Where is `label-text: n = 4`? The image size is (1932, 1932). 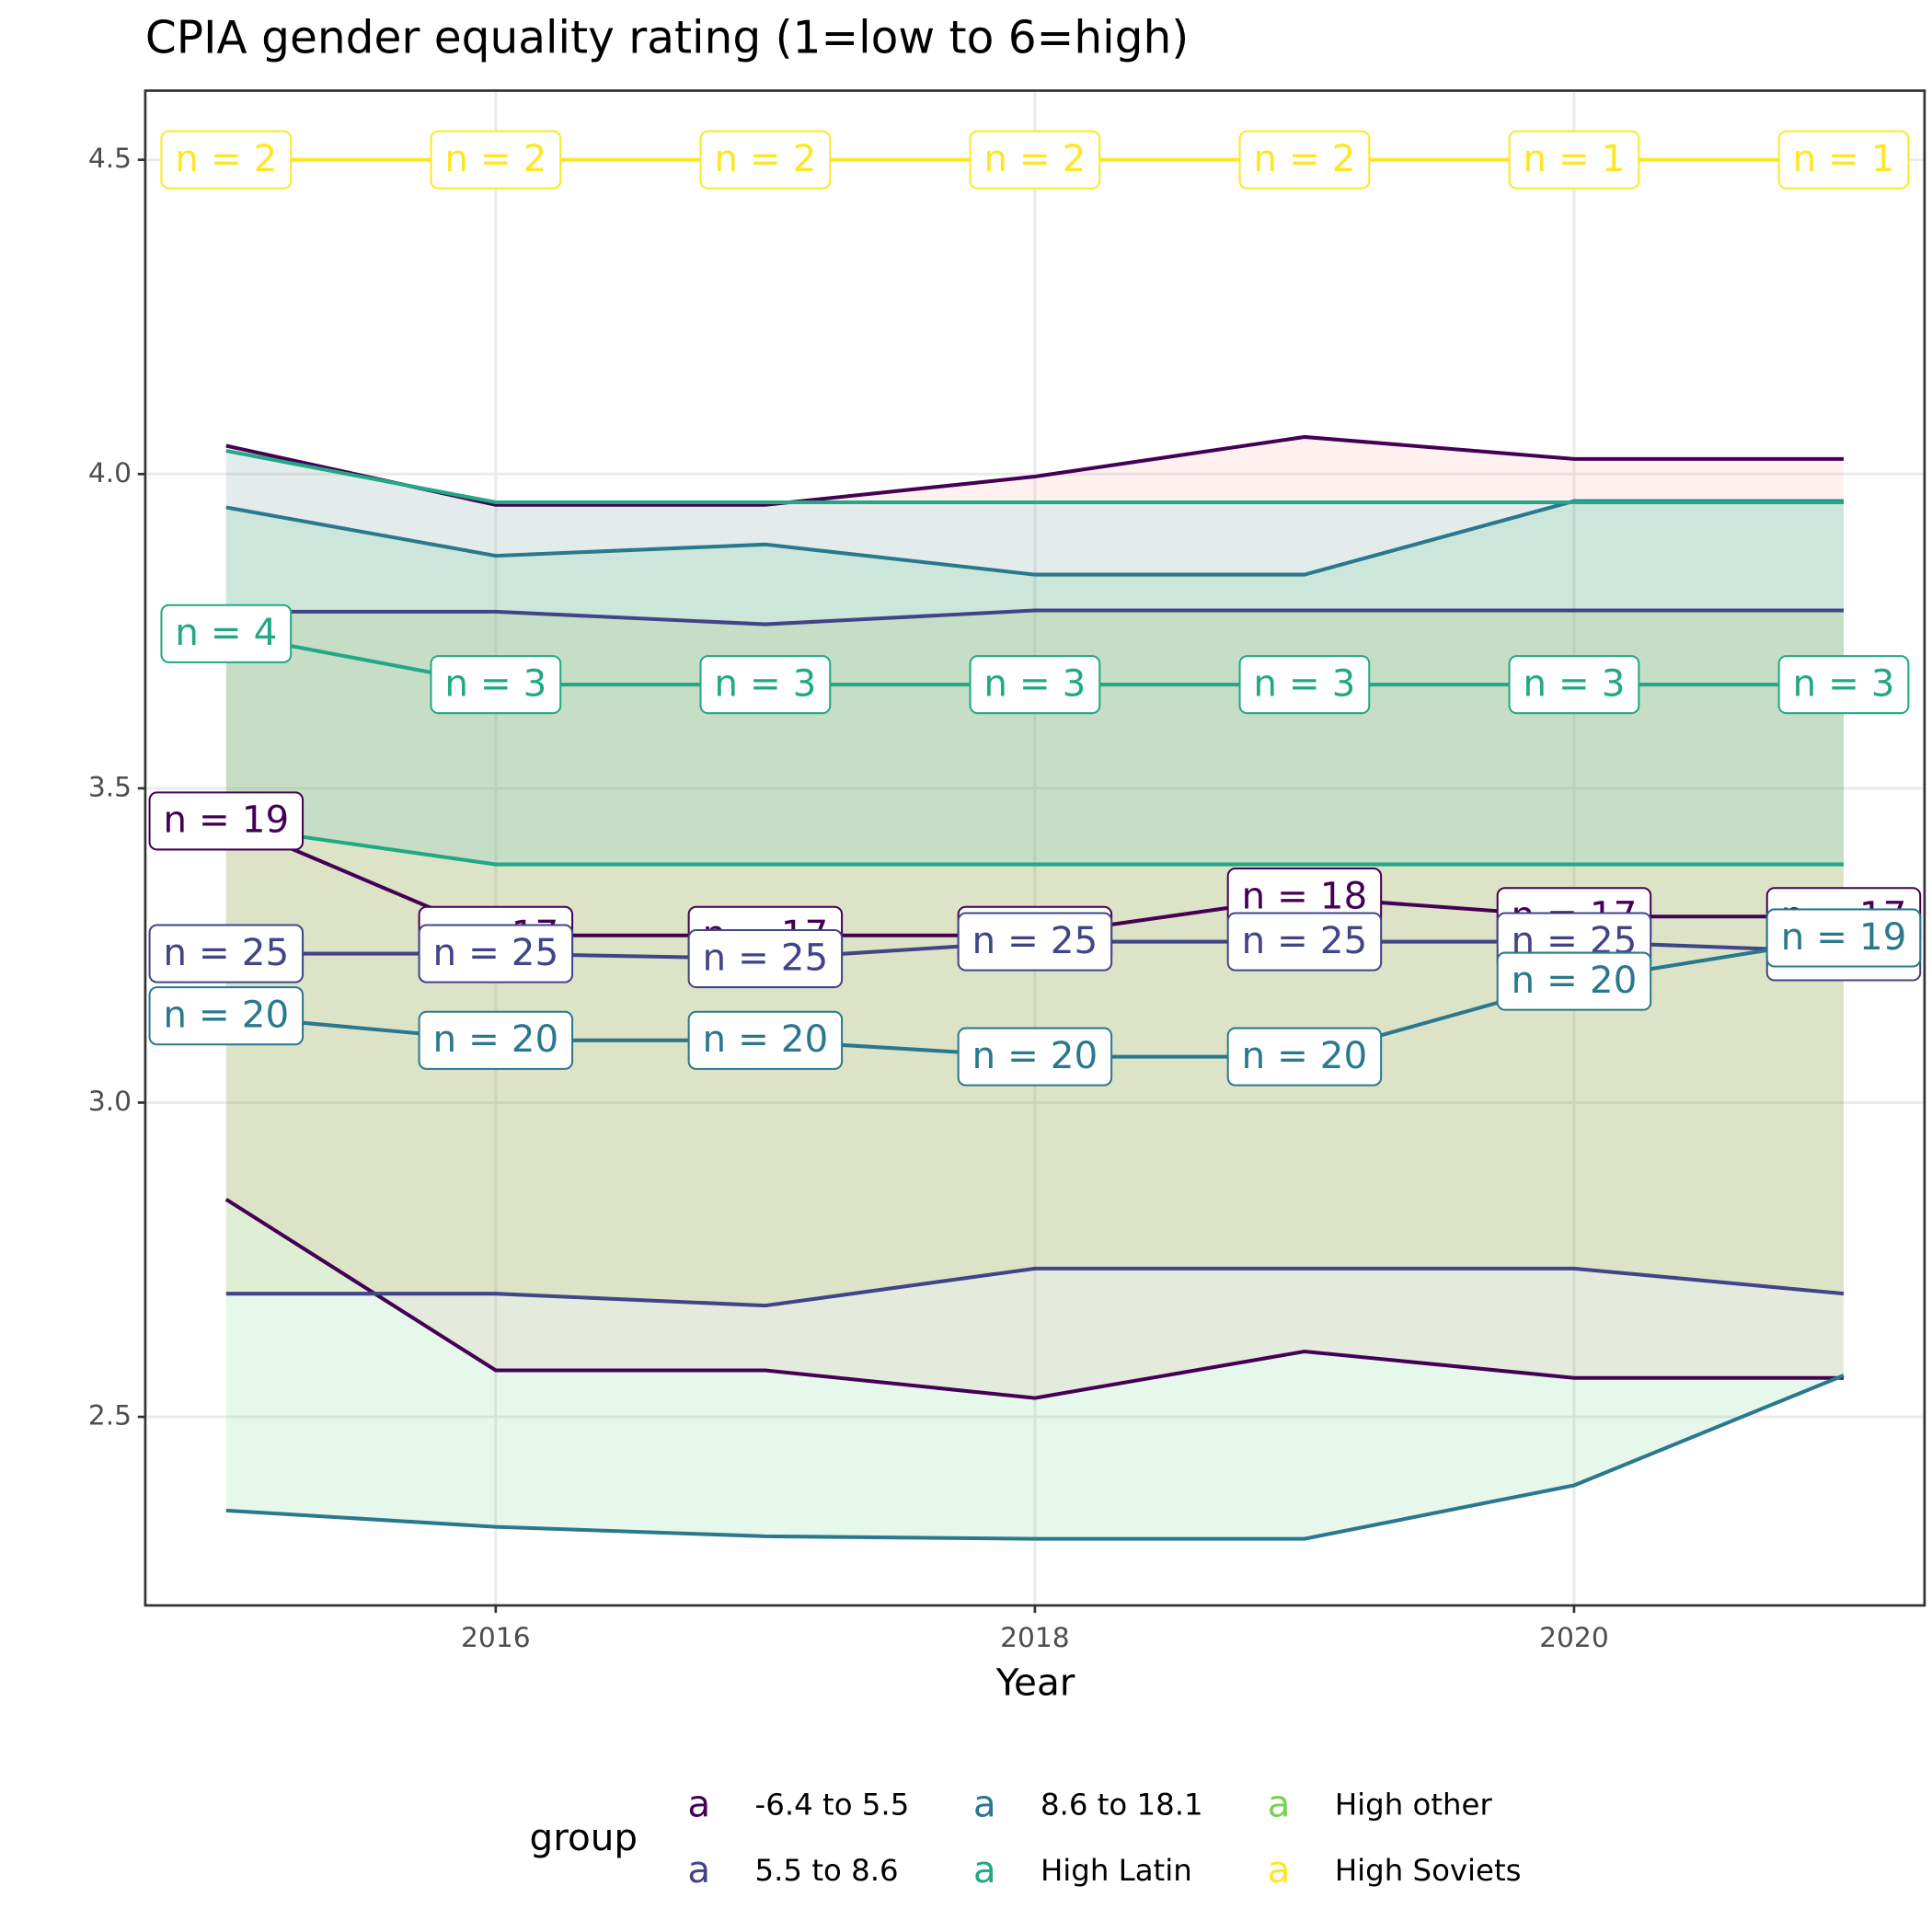
label-text: n = 4 is located at coordinates (226, 632).